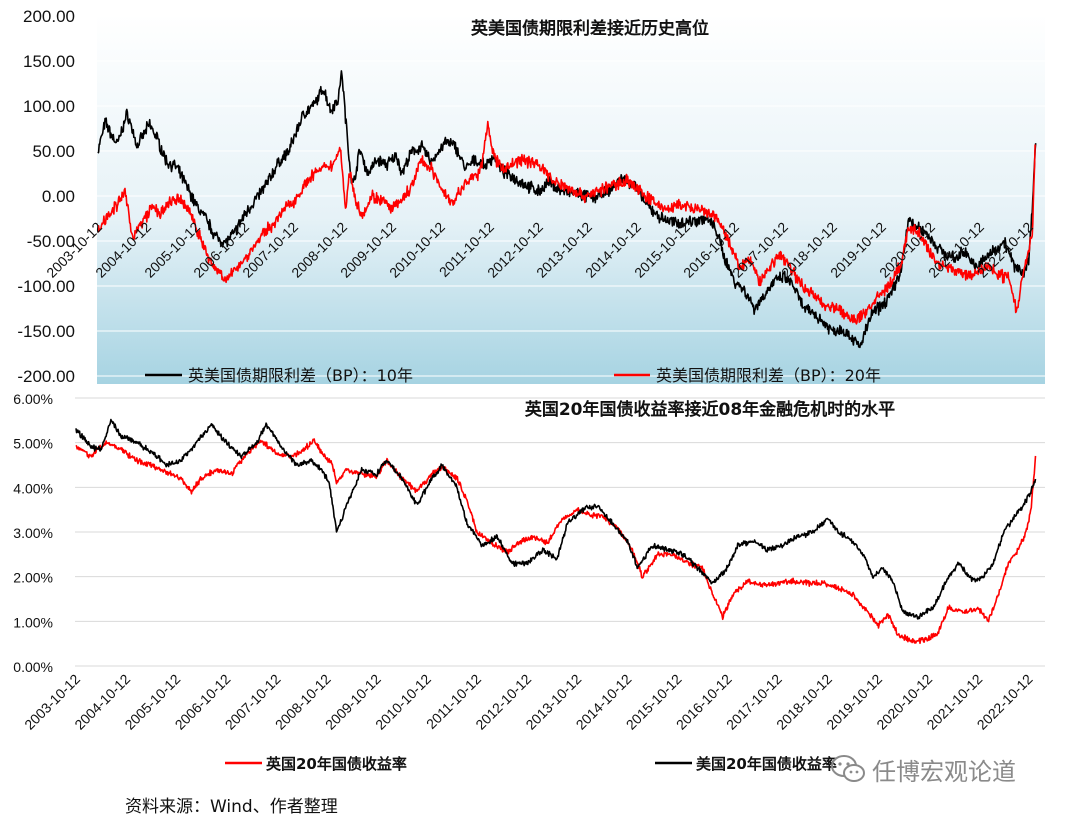  What do you see at coordinates (51, 241) in the screenshot?
I see `y-tick-label: -50.00` at bounding box center [51, 241].